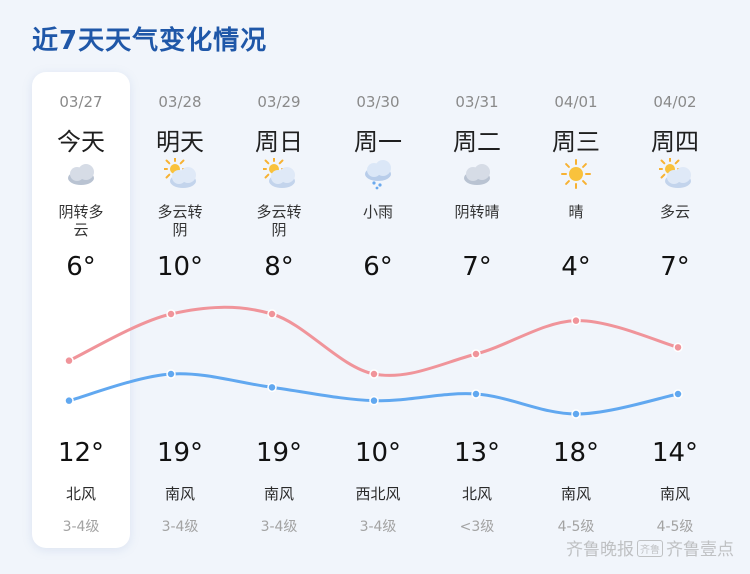  Describe the element at coordinates (378, 102) in the screenshot. I see `day-date: 03/30` at that location.